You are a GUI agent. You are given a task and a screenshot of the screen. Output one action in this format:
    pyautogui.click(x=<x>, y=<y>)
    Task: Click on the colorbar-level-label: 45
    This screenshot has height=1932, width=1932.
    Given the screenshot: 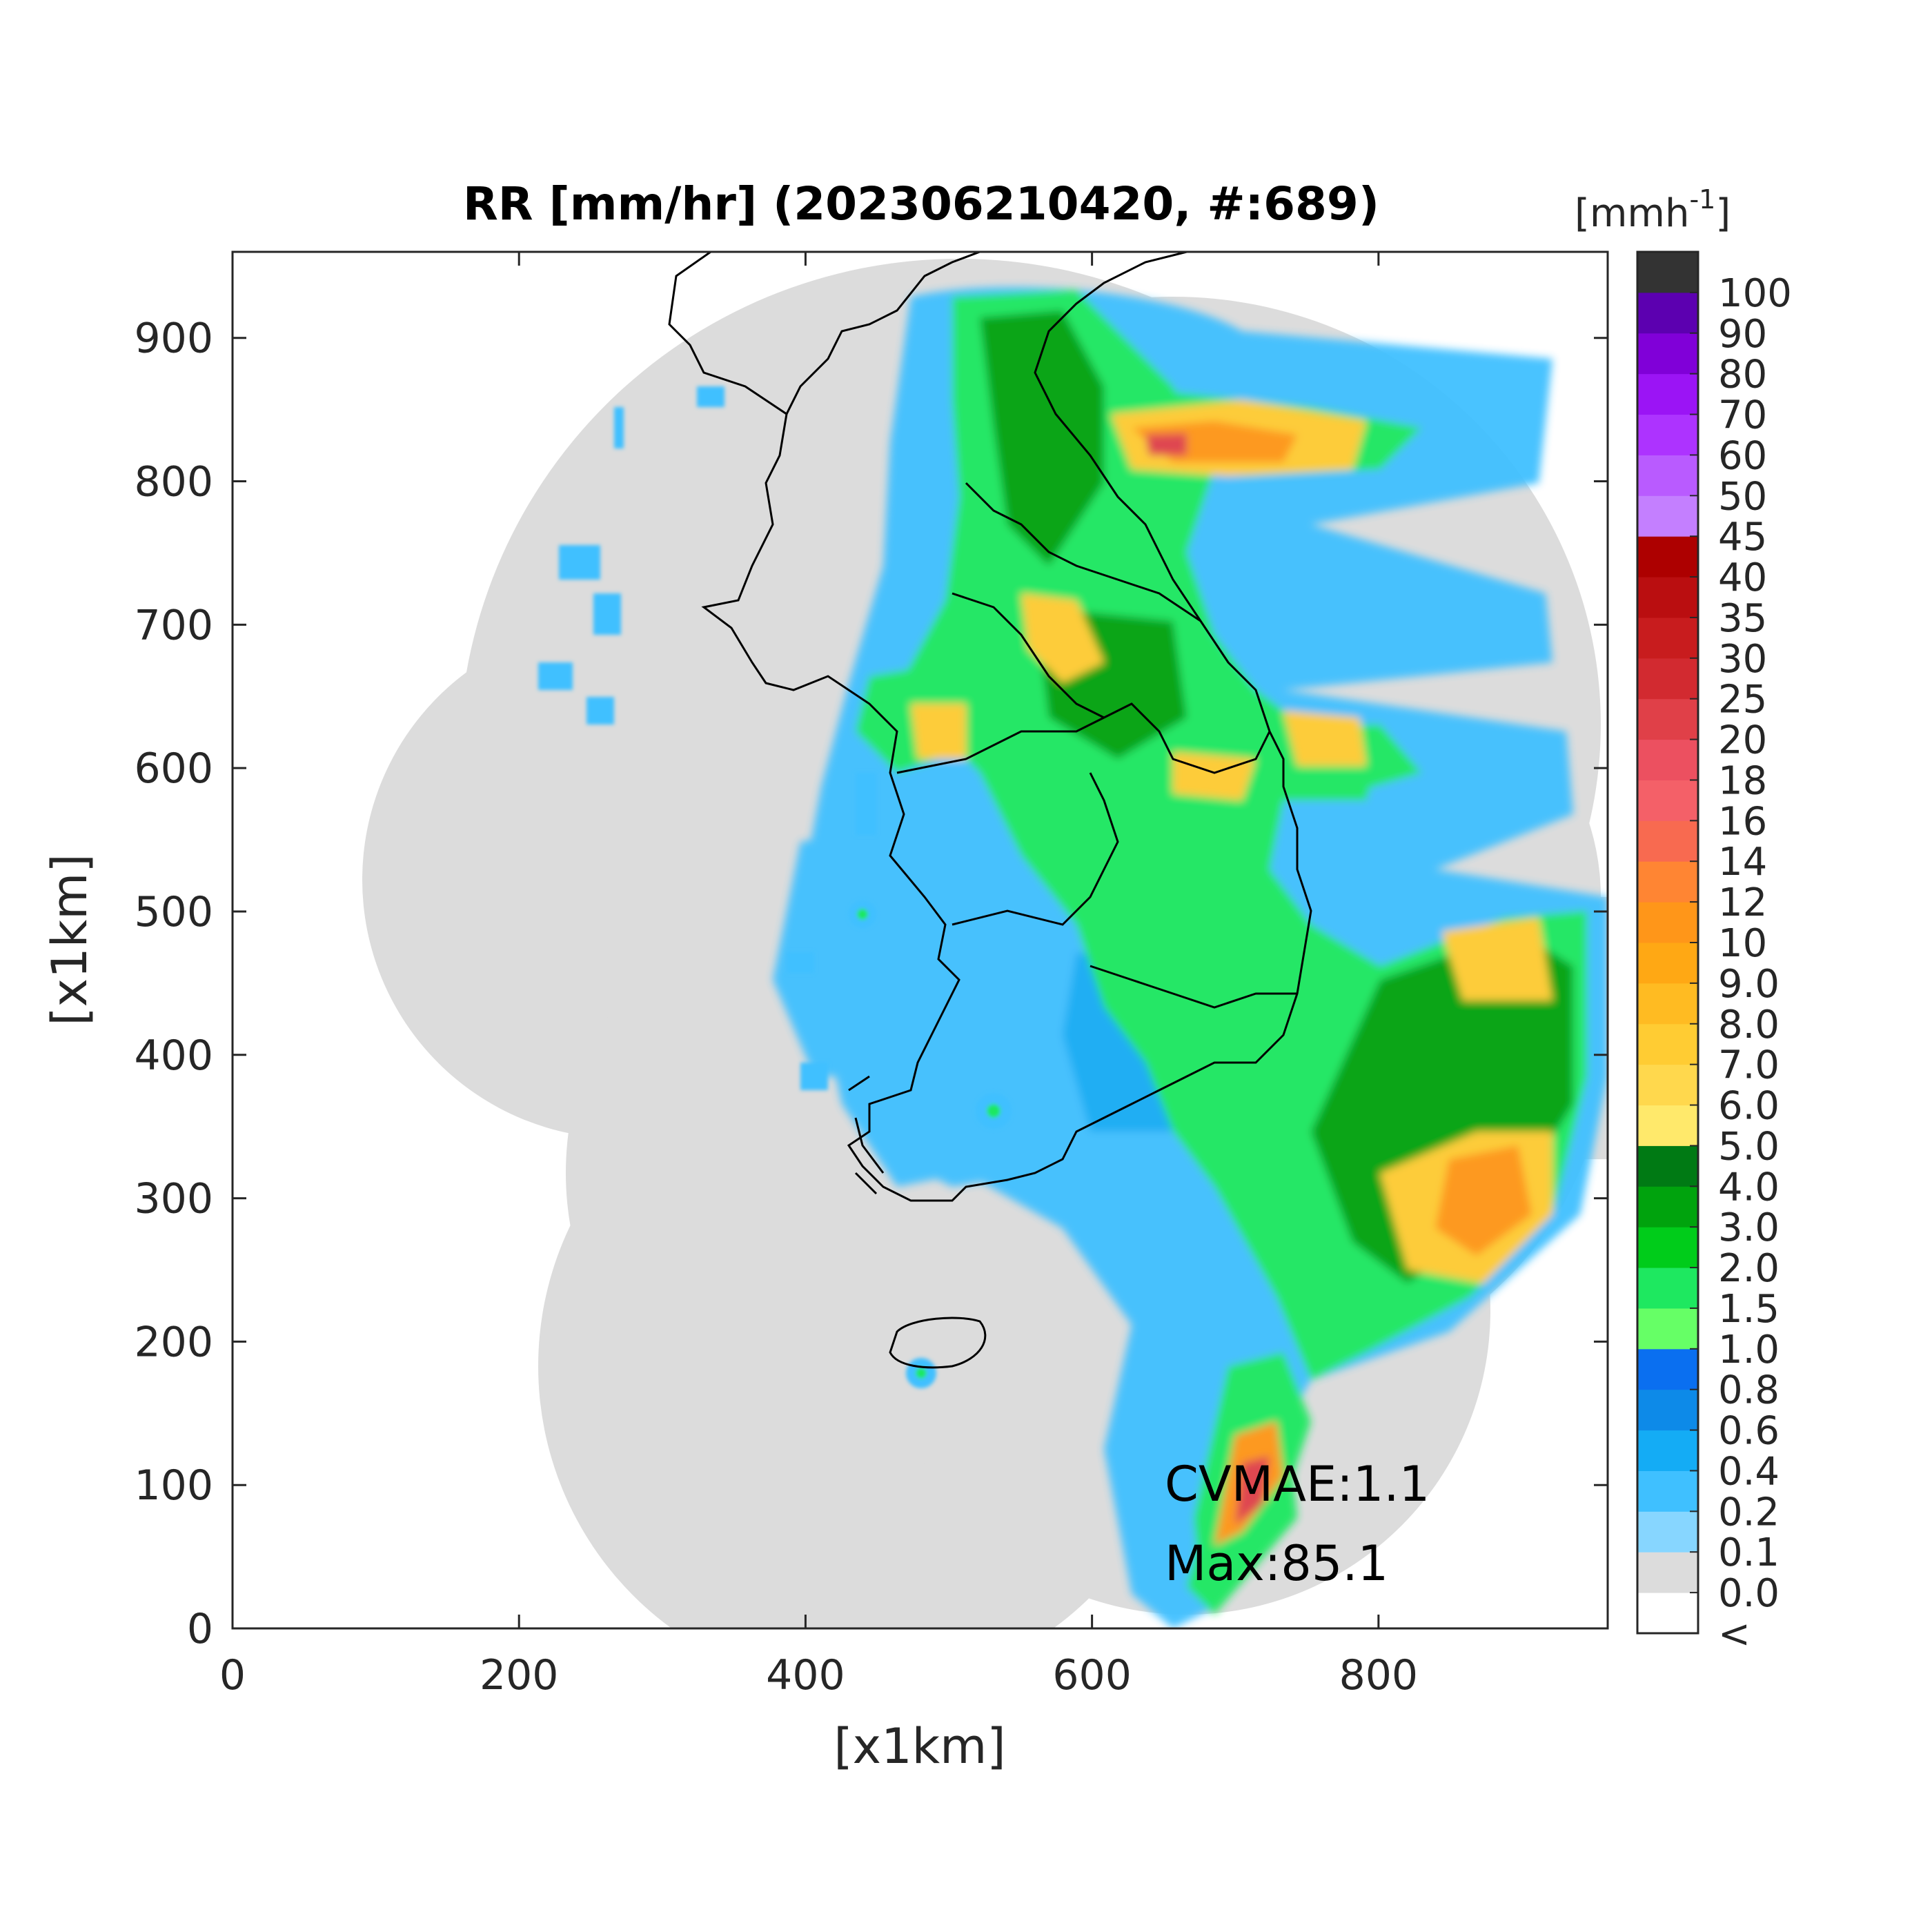 What is the action you would take?
    pyautogui.click(x=1742, y=537)
    